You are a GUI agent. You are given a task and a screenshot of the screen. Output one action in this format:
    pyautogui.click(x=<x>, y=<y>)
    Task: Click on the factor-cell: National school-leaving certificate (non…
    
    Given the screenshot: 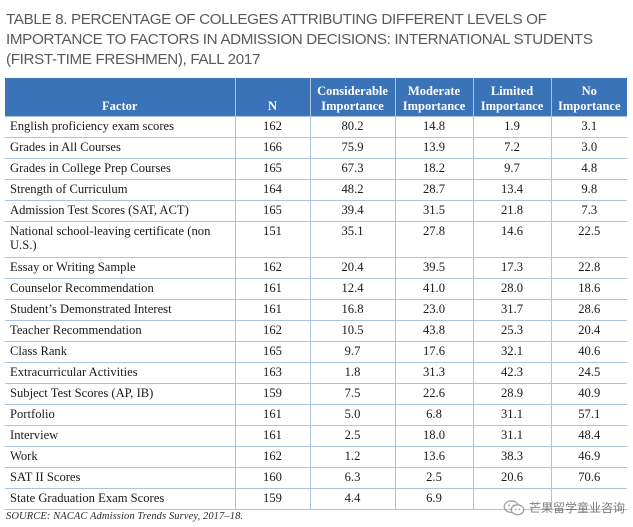 What is the action you would take?
    pyautogui.click(x=120, y=239)
    